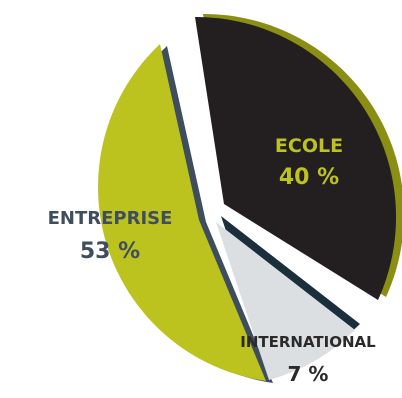 The image size is (402, 398). Describe the element at coordinates (308, 374) in the screenshot. I see `value-international: 7 %` at that location.